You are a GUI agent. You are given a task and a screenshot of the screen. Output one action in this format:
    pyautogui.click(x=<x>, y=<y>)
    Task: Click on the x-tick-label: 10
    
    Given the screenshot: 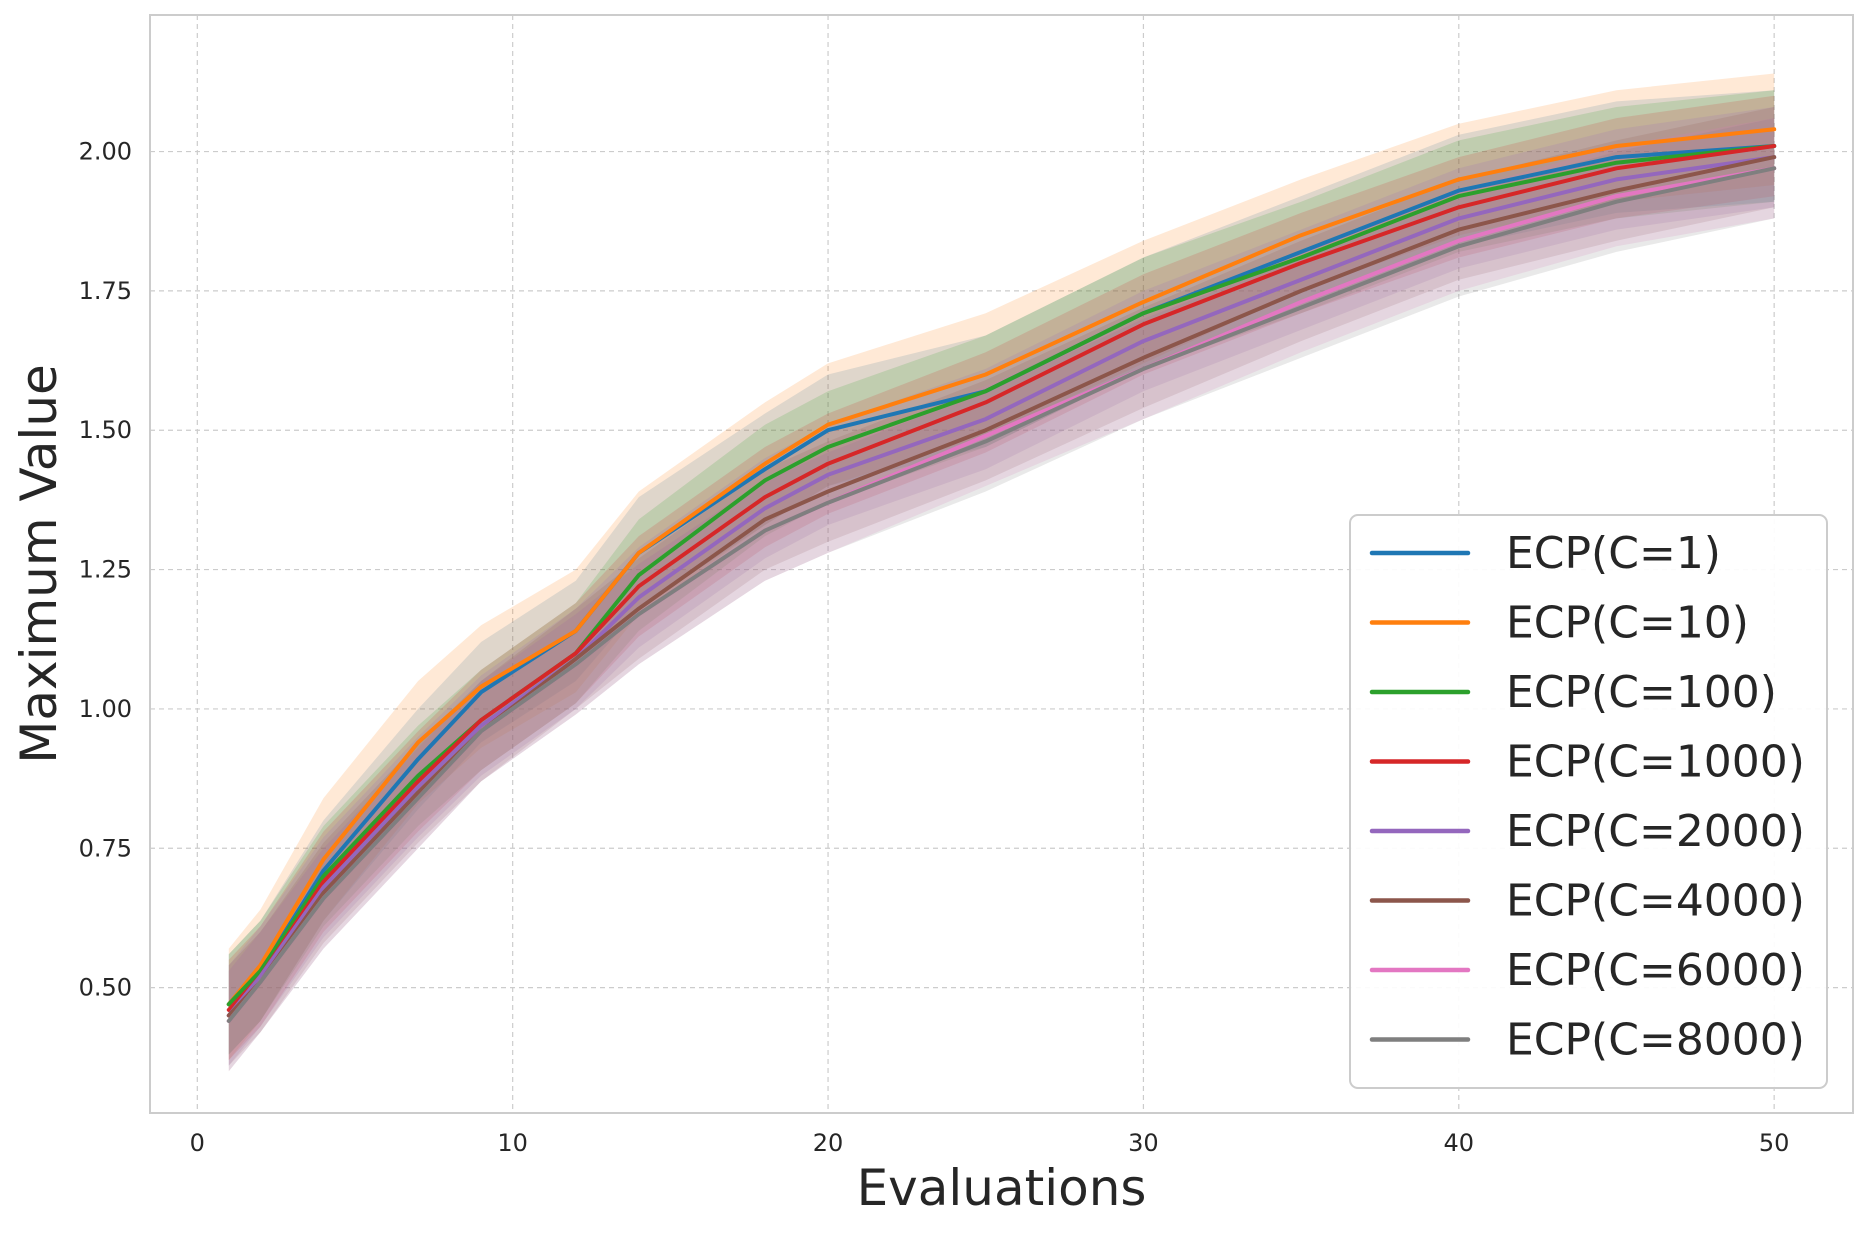 What is the action you would take?
    pyautogui.click(x=512, y=1143)
    